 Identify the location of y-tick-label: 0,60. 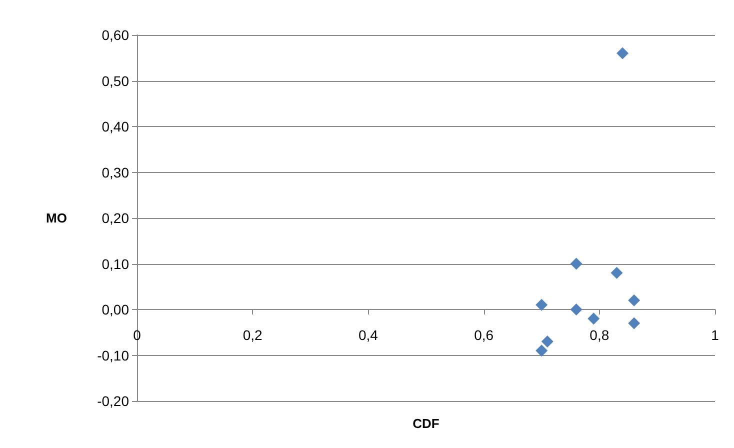
(116, 35).